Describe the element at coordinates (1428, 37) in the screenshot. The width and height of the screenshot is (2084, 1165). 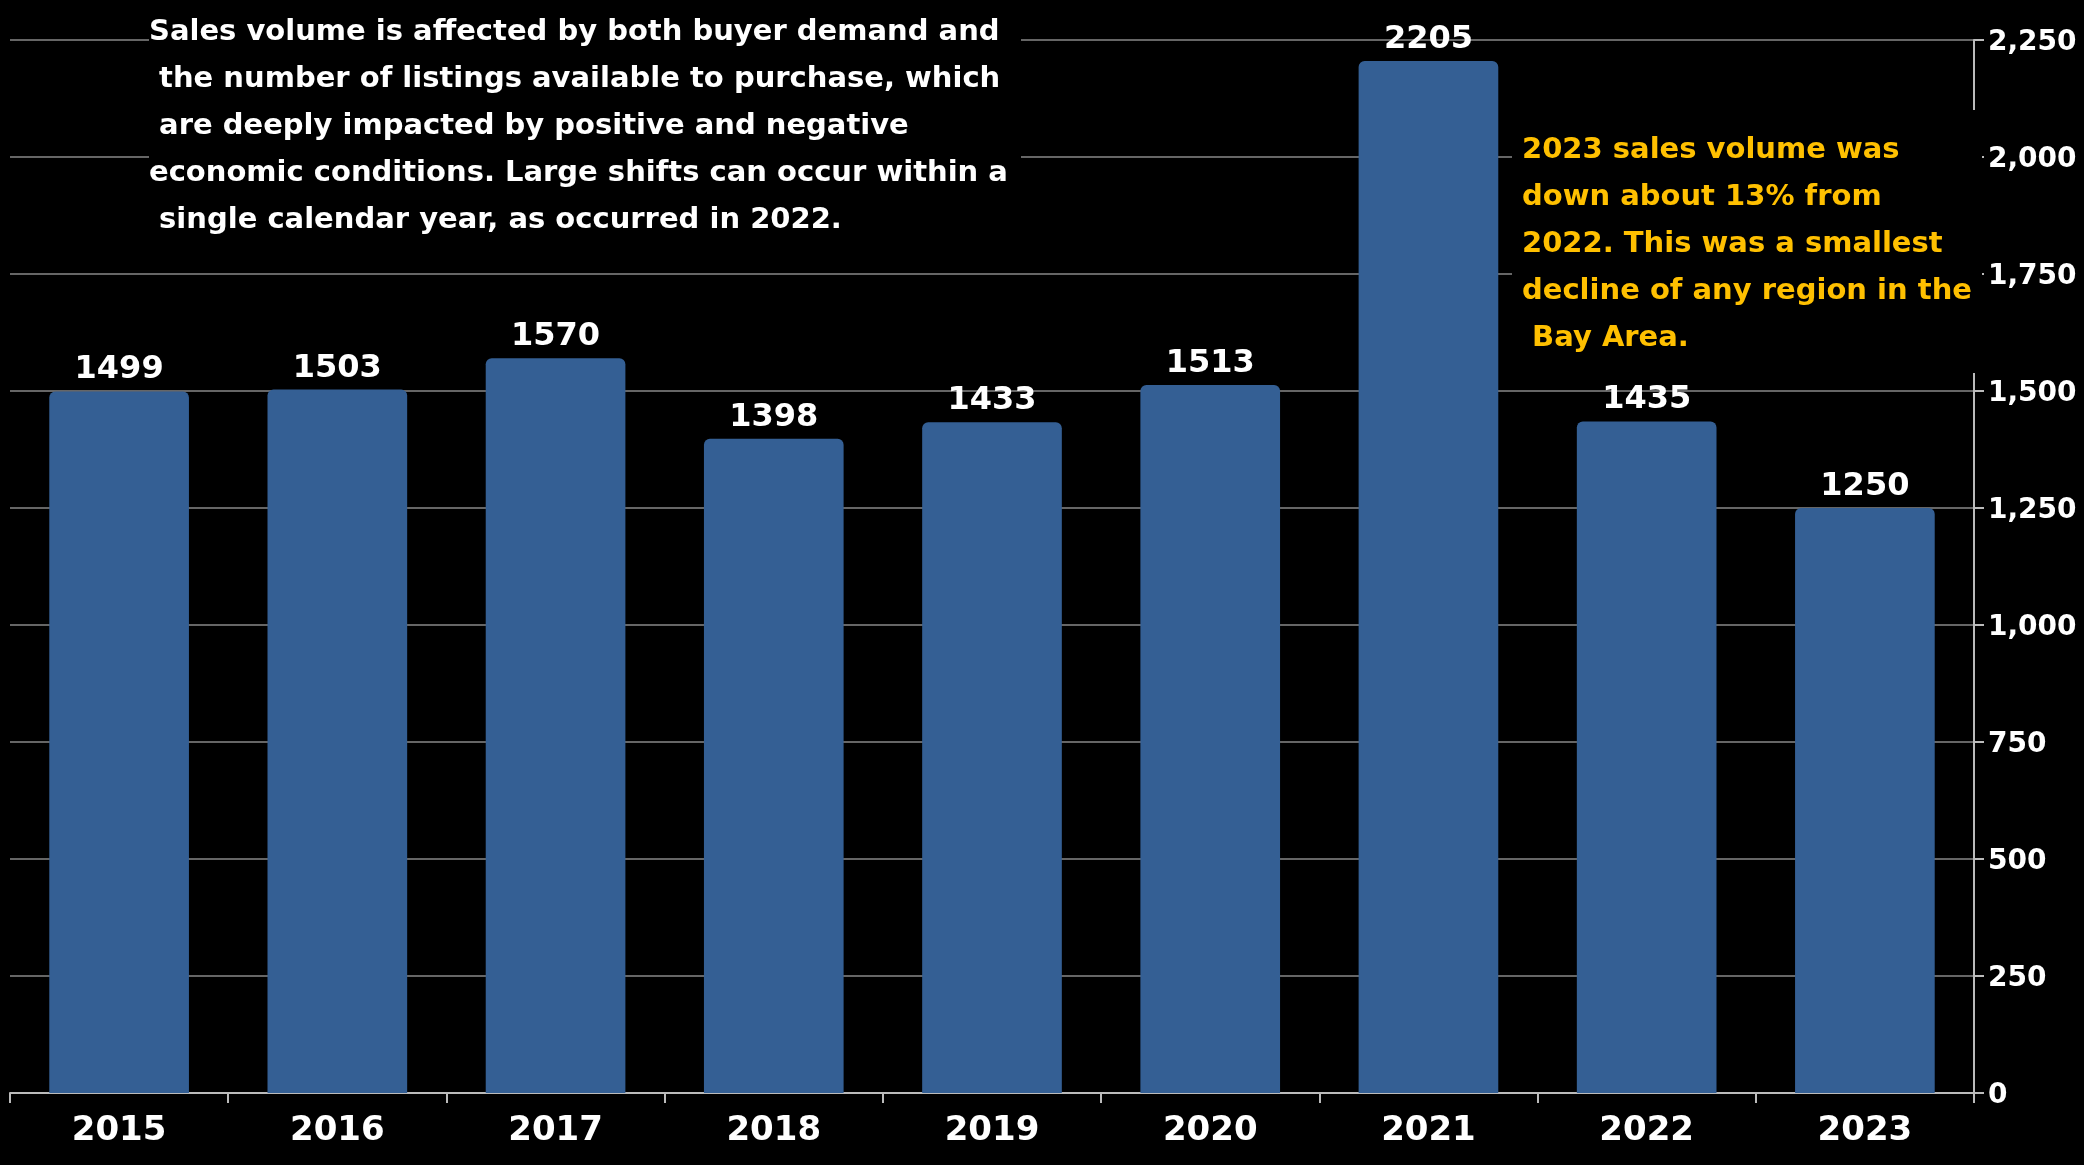
I see `data-label: 2205` at that location.